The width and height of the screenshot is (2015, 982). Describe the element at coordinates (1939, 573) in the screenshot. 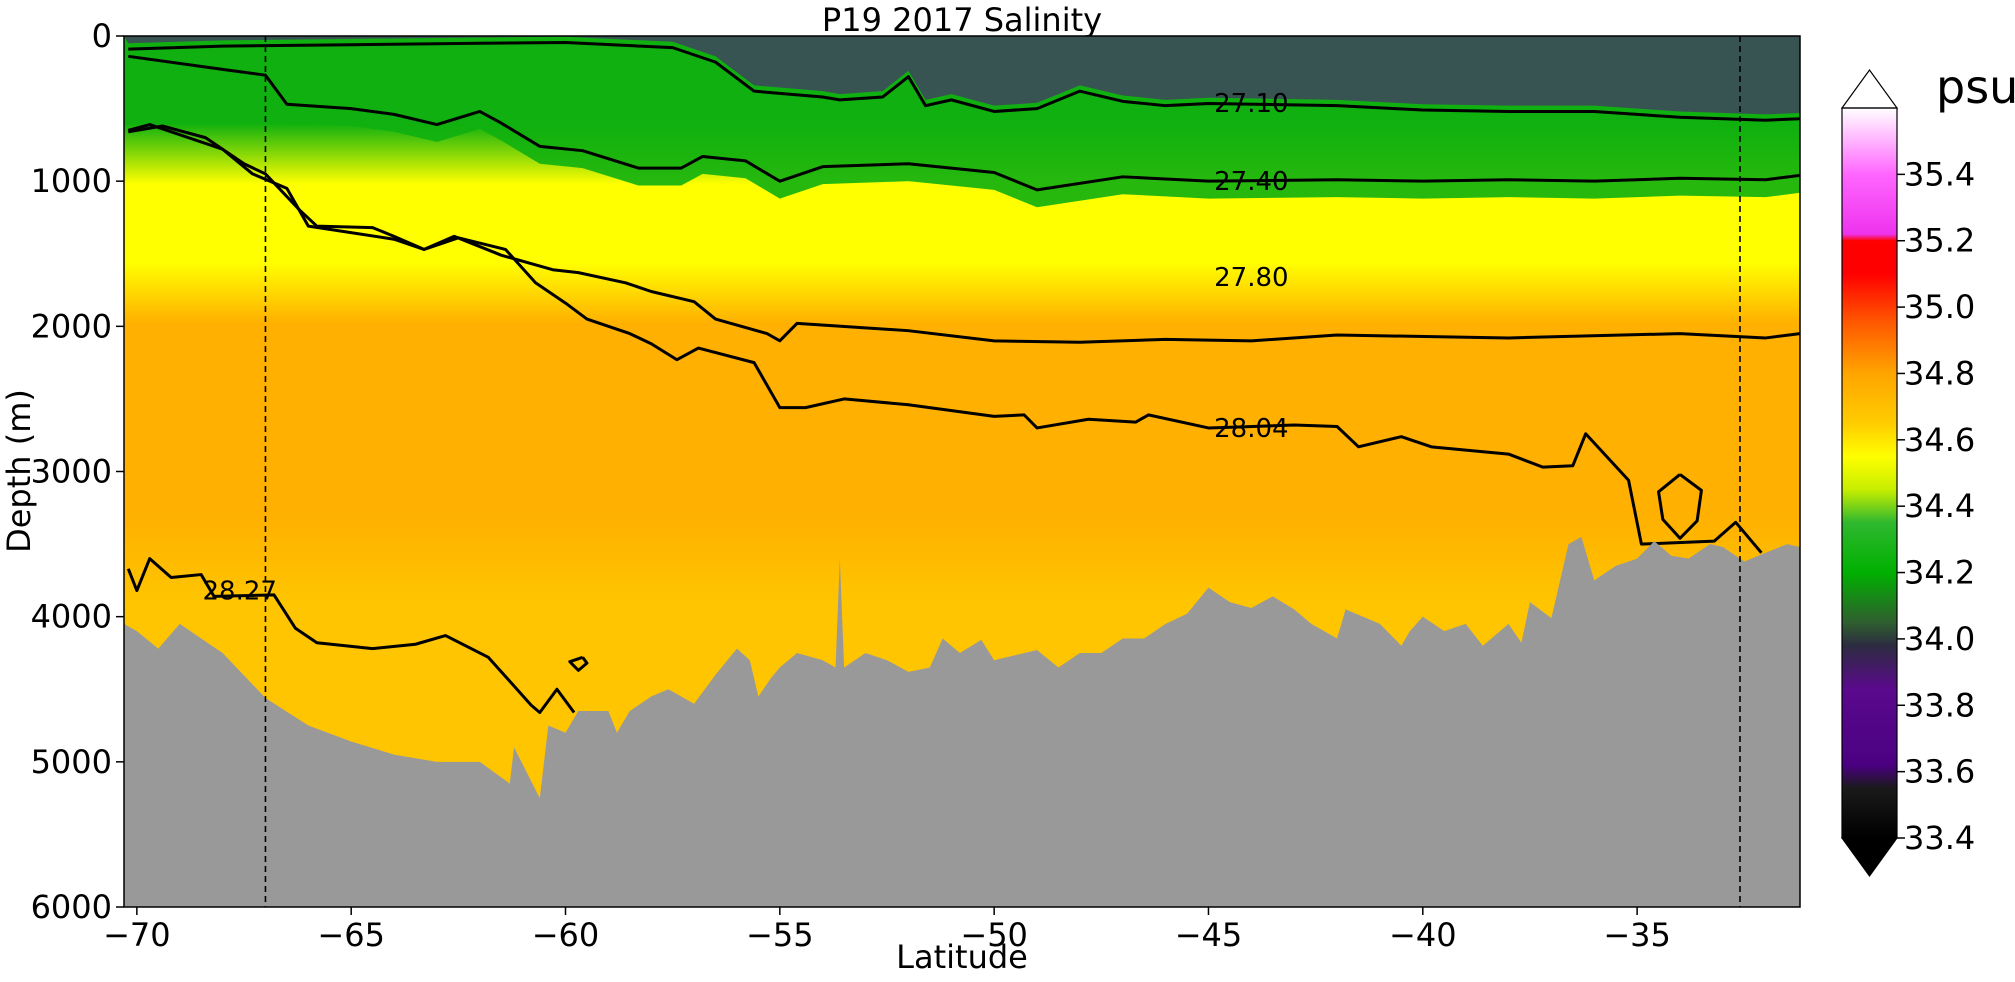

I see `colorbar-tick-label: 34.2` at that location.